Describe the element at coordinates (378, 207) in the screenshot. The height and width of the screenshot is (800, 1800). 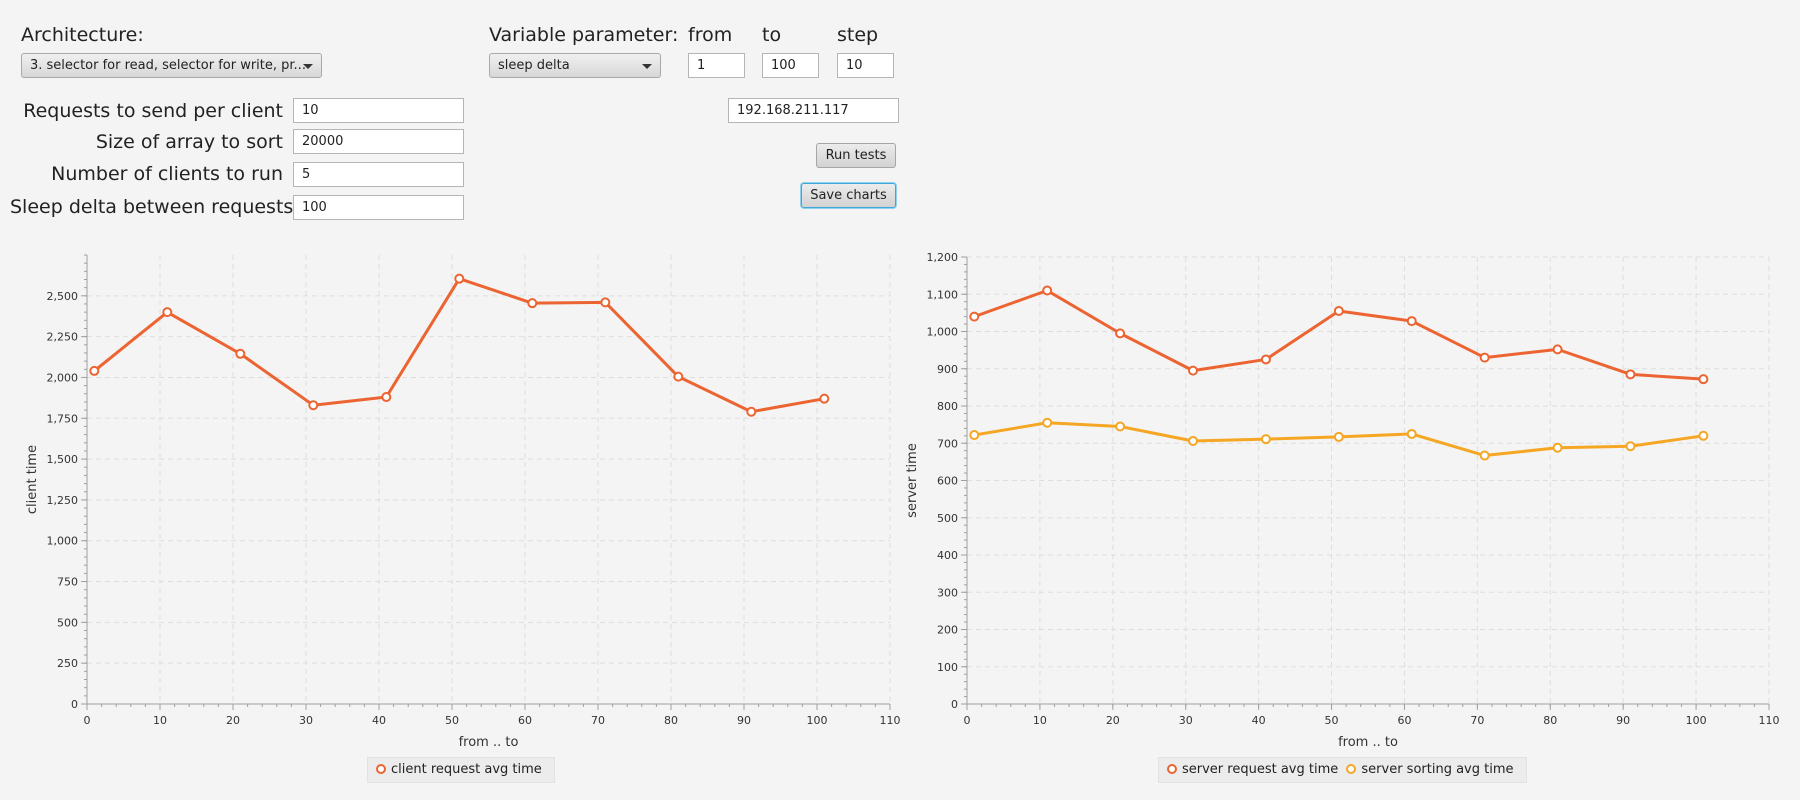
I see `sleep-delta-input: 100` at that location.